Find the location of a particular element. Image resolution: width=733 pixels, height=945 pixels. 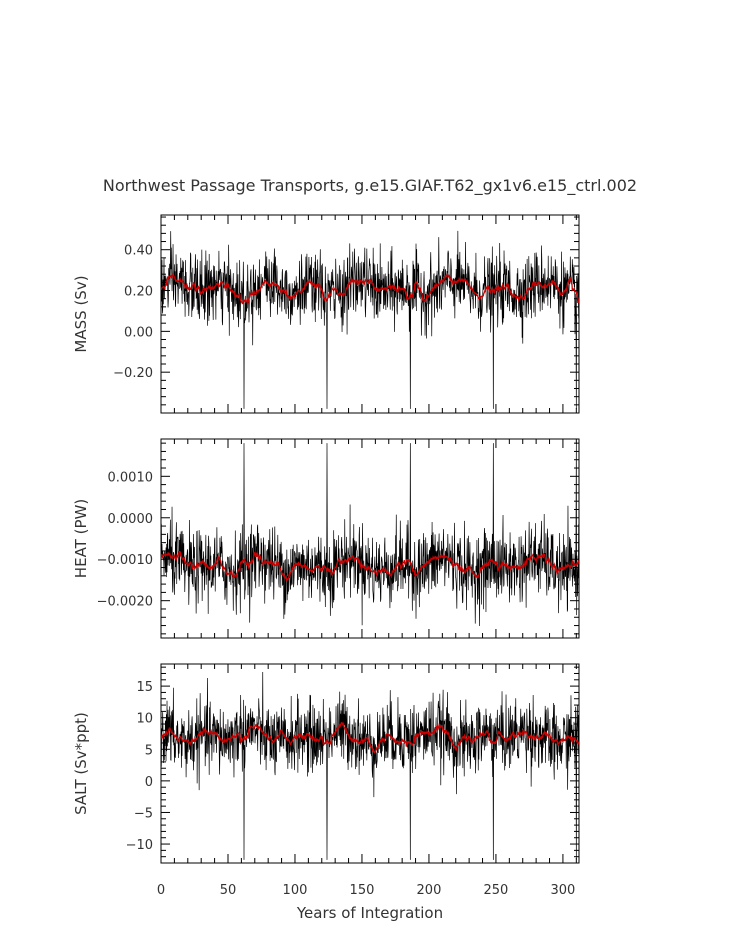

panel-mass: −0.20 0.00 0.20 0.40 MASS (Sv) is located at coordinates (326, 314).